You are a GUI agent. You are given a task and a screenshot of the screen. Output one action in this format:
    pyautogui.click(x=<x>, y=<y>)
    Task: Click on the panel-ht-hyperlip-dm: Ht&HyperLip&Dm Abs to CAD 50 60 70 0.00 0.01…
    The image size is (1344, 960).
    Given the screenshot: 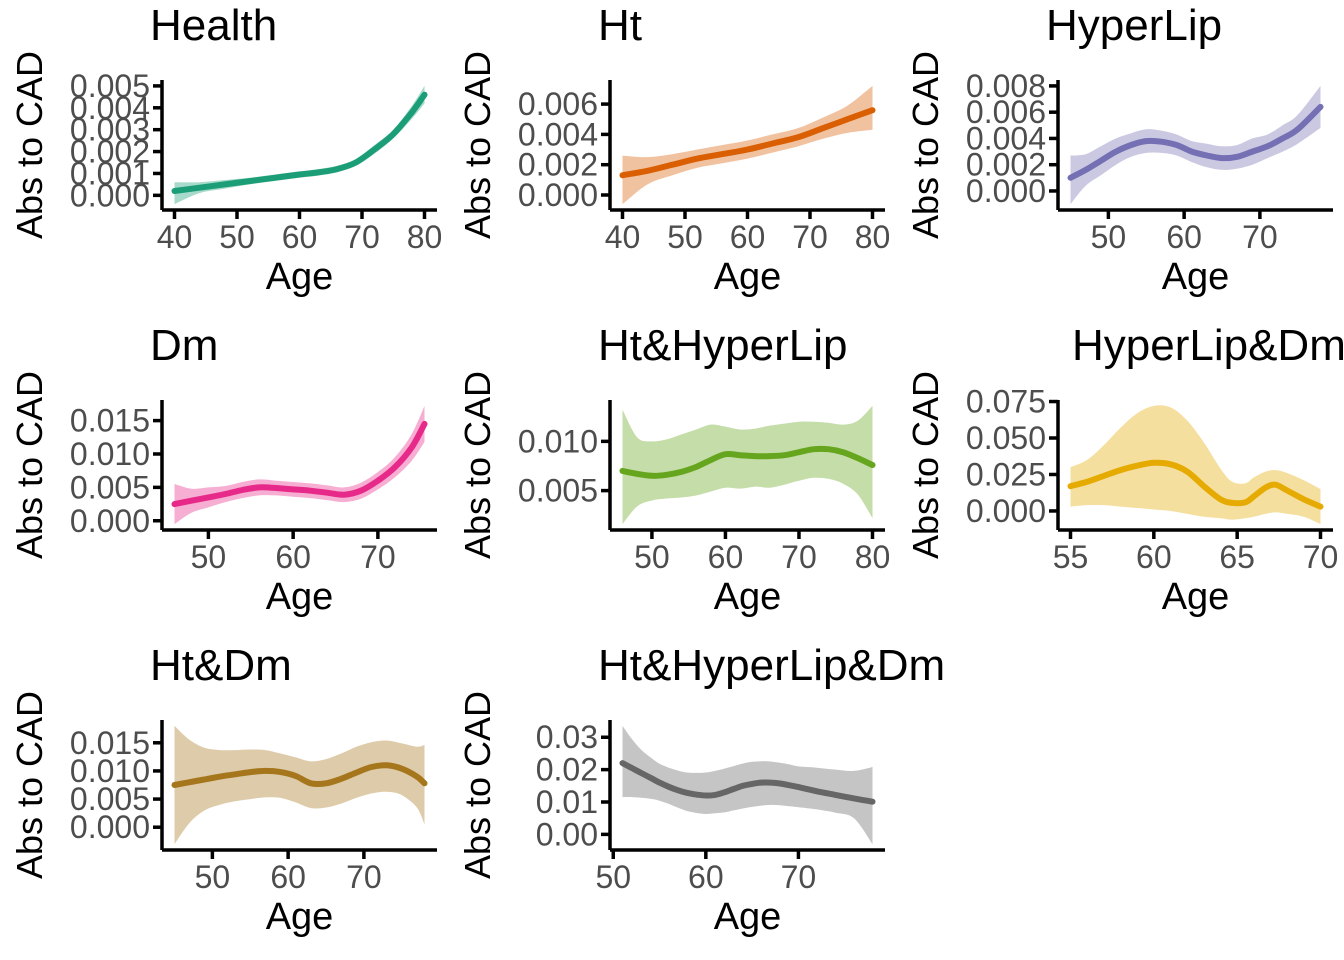 What is the action you would take?
    pyautogui.click(x=696, y=800)
    